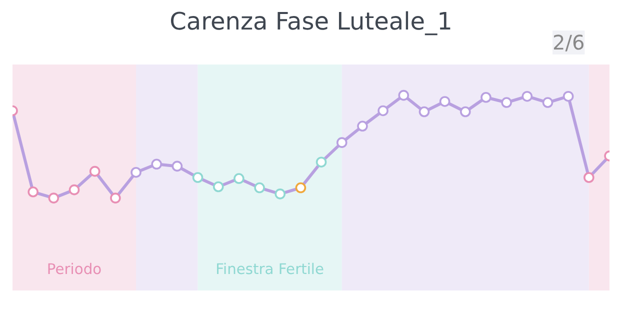  I want to click on text: 2/6, so click(568, 42).